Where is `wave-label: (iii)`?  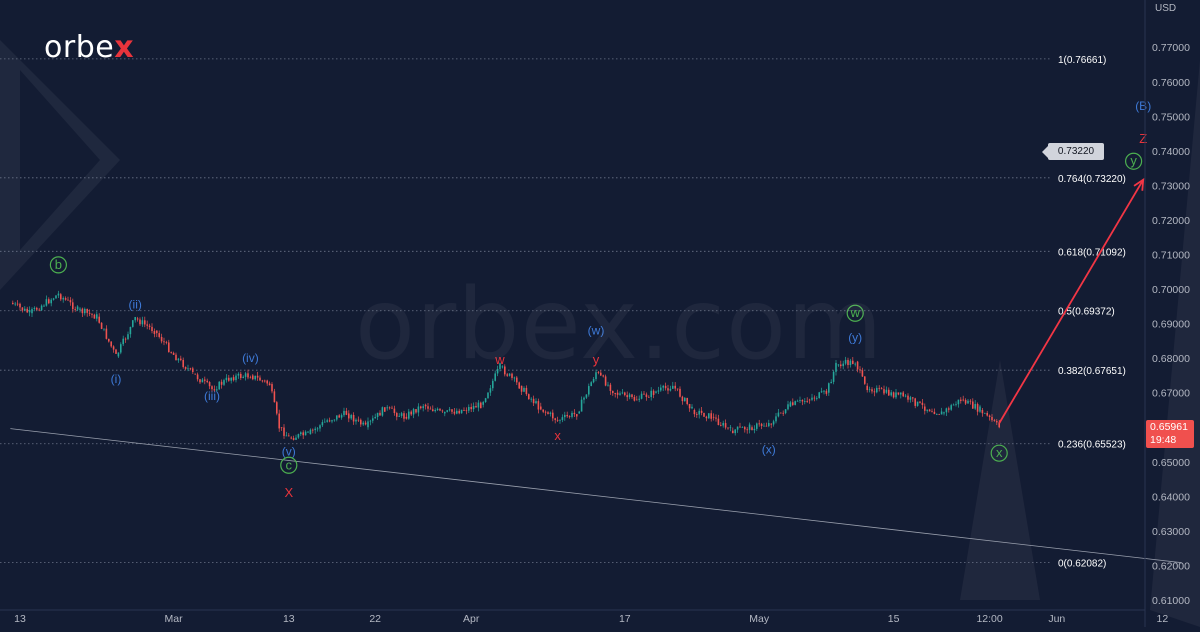 wave-label: (iii) is located at coordinates (212, 396).